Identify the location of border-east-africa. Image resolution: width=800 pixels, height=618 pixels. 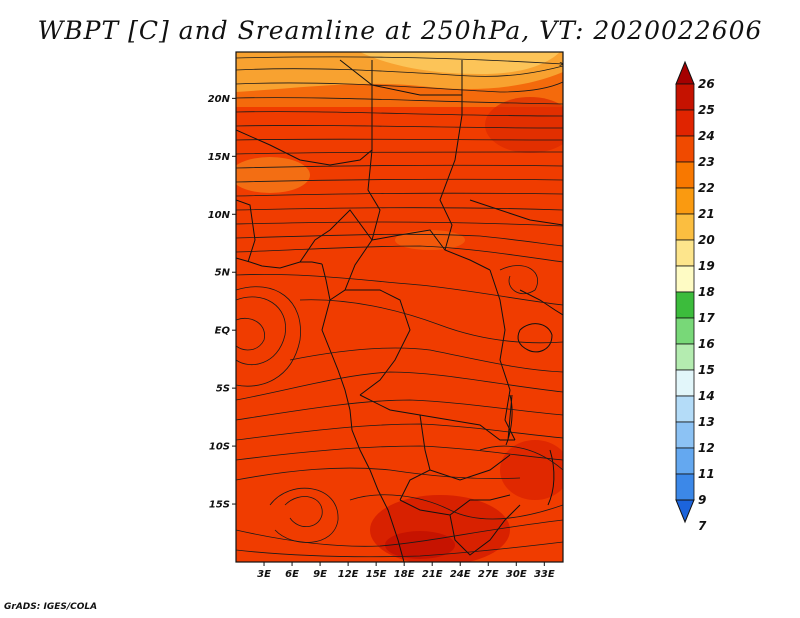
(541, 302).